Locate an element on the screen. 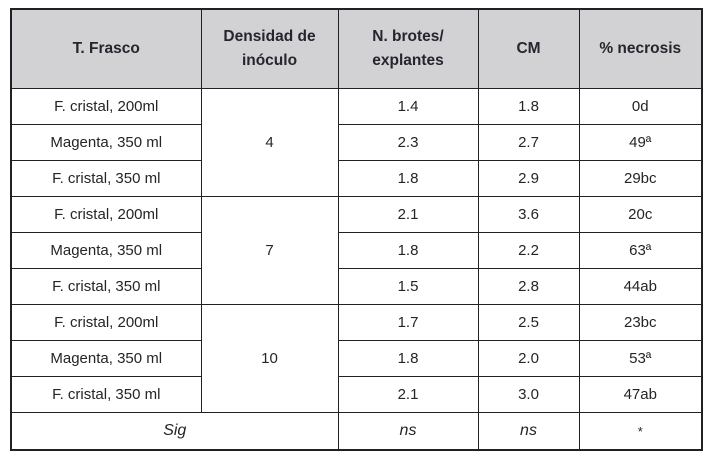 The height and width of the screenshot is (472, 717). cell-cm: 3.0 is located at coordinates (528, 394).